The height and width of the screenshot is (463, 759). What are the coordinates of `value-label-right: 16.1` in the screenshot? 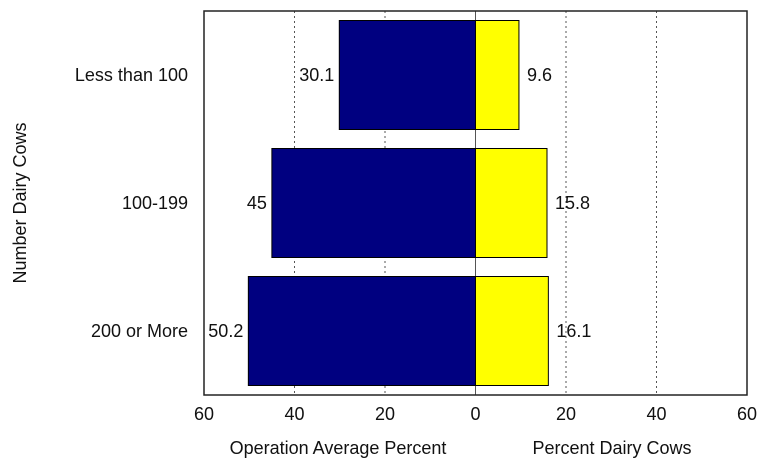 It's located at (573, 331).